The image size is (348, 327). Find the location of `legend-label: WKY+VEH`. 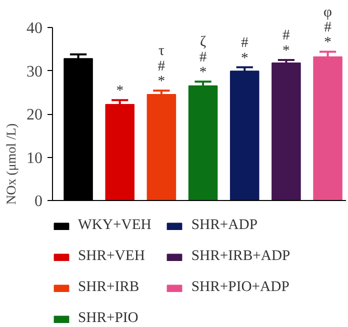

legend-label: WKY+VEH is located at coordinates (115, 225).